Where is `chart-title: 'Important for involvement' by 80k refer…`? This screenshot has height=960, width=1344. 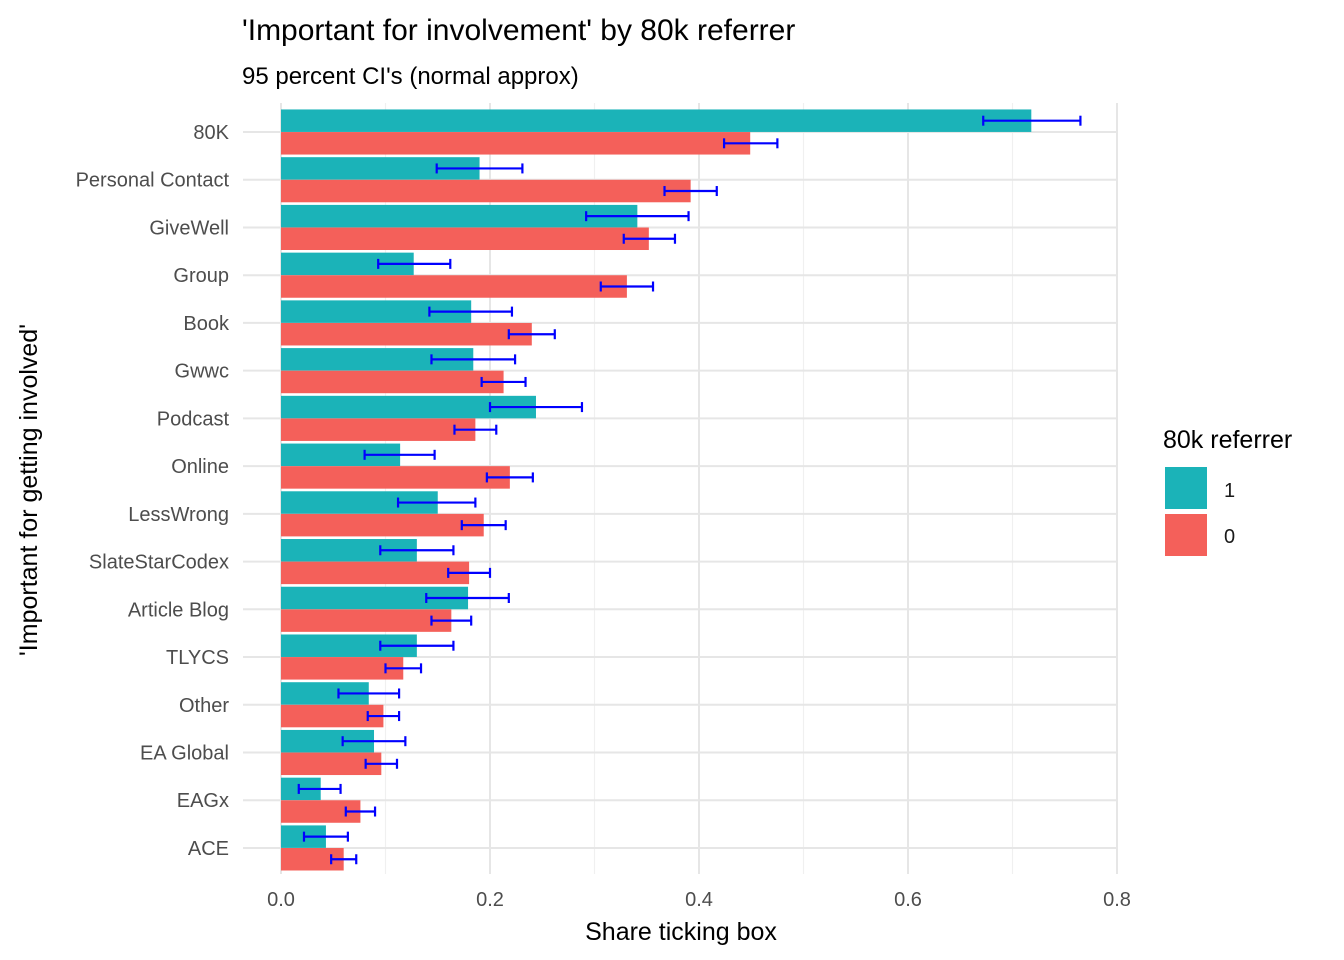 chart-title: 'Important for involvement' by 80k refer… is located at coordinates (518, 30).